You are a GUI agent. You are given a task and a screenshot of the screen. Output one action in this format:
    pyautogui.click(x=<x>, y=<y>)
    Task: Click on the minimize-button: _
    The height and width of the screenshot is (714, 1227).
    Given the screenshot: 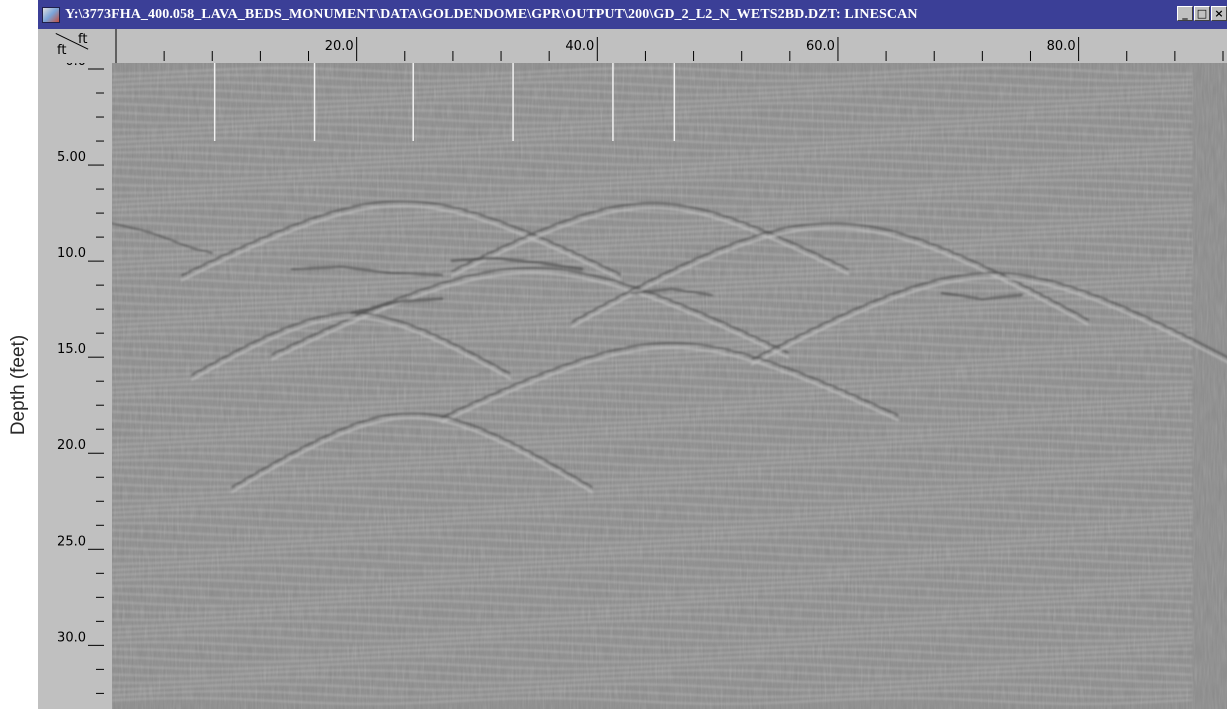 What is the action you would take?
    pyautogui.click(x=1185, y=13)
    